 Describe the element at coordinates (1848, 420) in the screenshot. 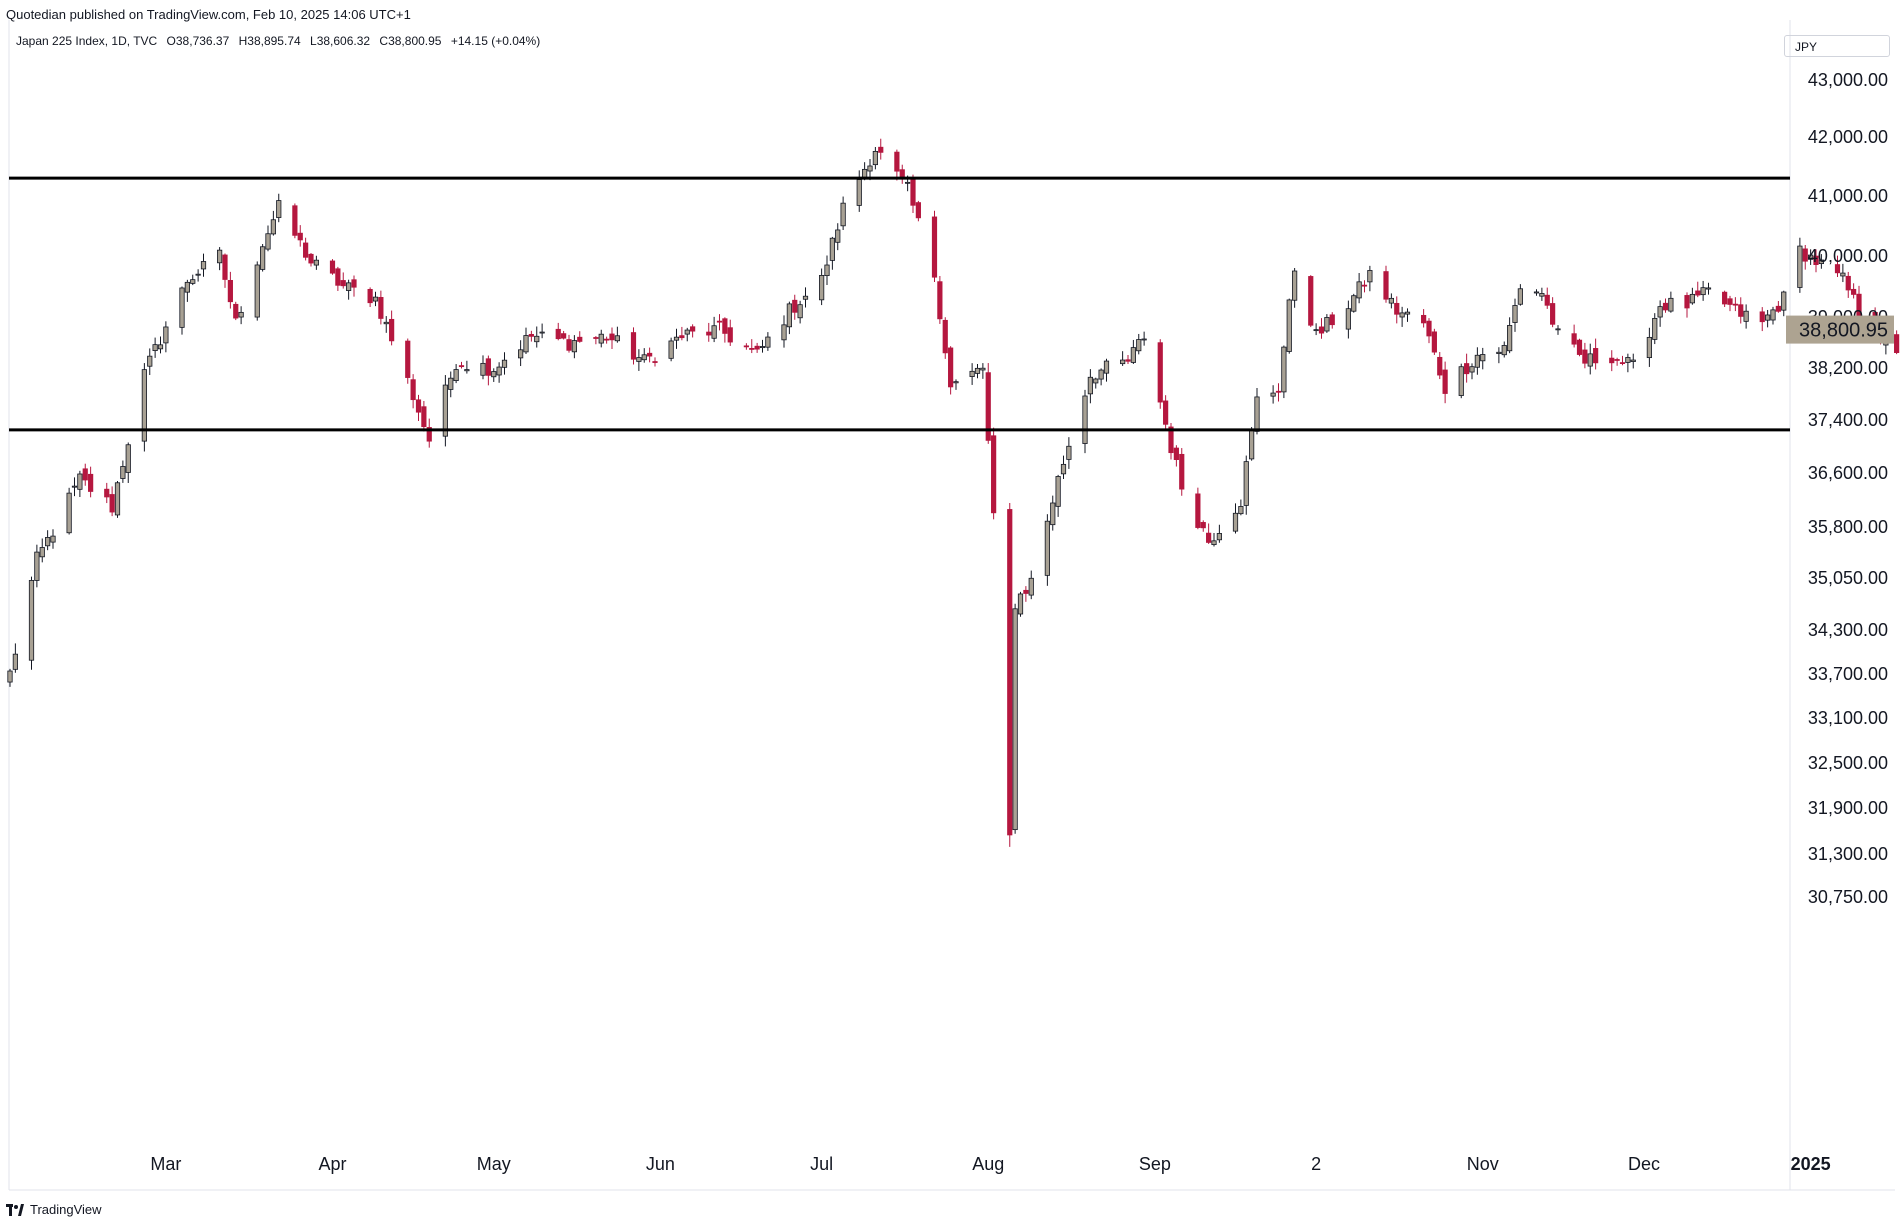

I see `y-tick-label: 37,400.00` at that location.